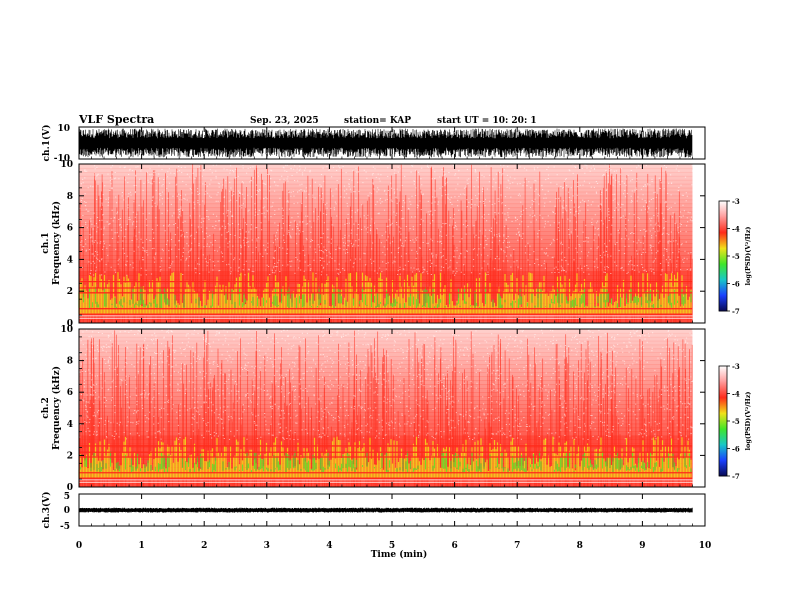  Describe the element at coordinates (66, 165) in the screenshot. I see `spec-ytick-label: 10` at that location.